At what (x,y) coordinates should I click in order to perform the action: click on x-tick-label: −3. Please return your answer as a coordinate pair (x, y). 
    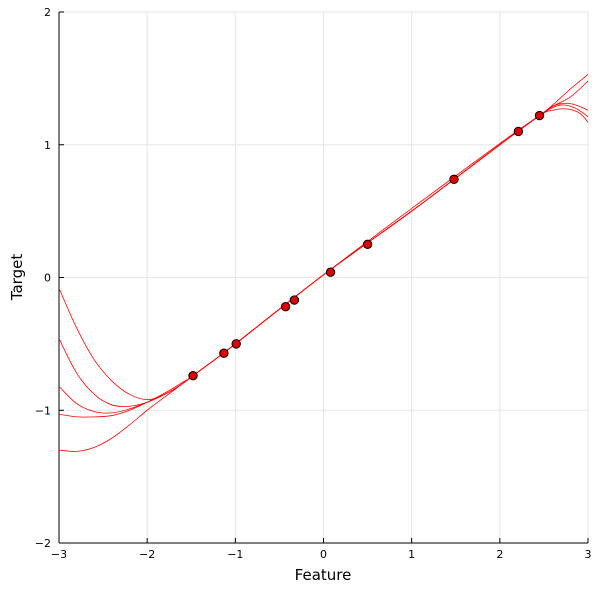
    Looking at the image, I should click on (59, 554).